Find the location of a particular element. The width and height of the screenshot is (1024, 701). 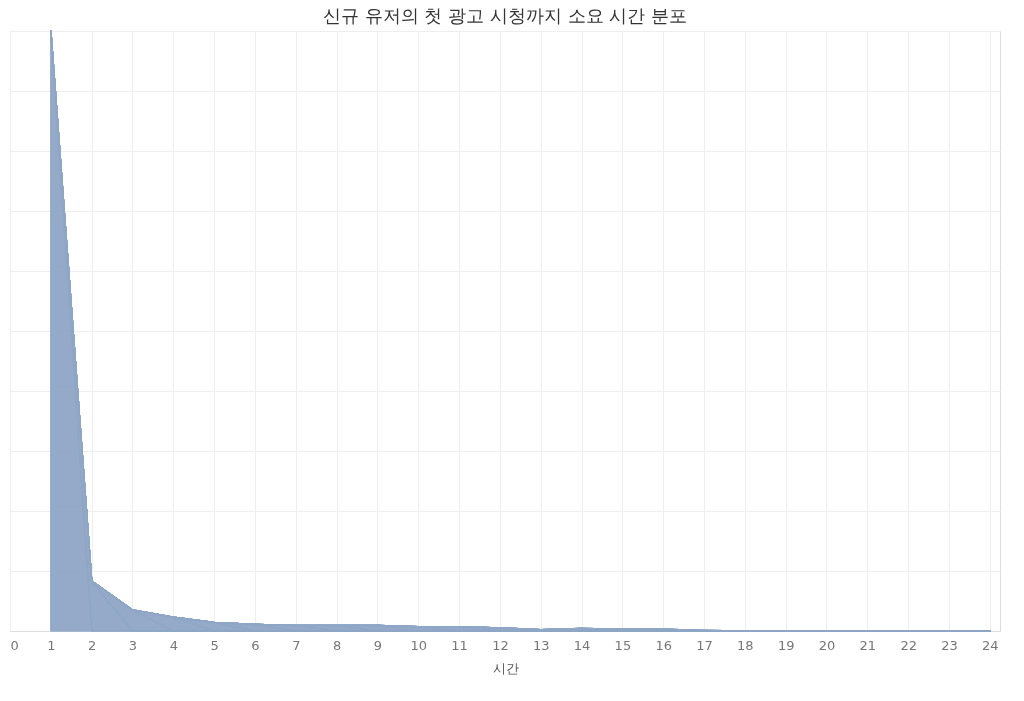

x-tick-label: 1 is located at coordinates (51, 645).